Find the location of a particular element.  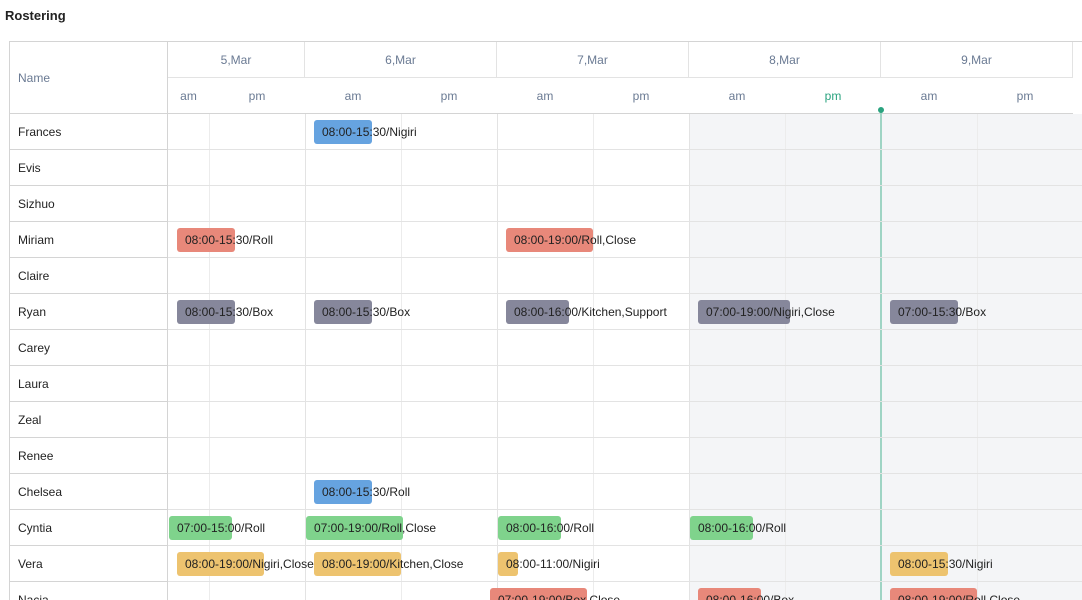

day-header: 7,Mar is located at coordinates (593, 60).